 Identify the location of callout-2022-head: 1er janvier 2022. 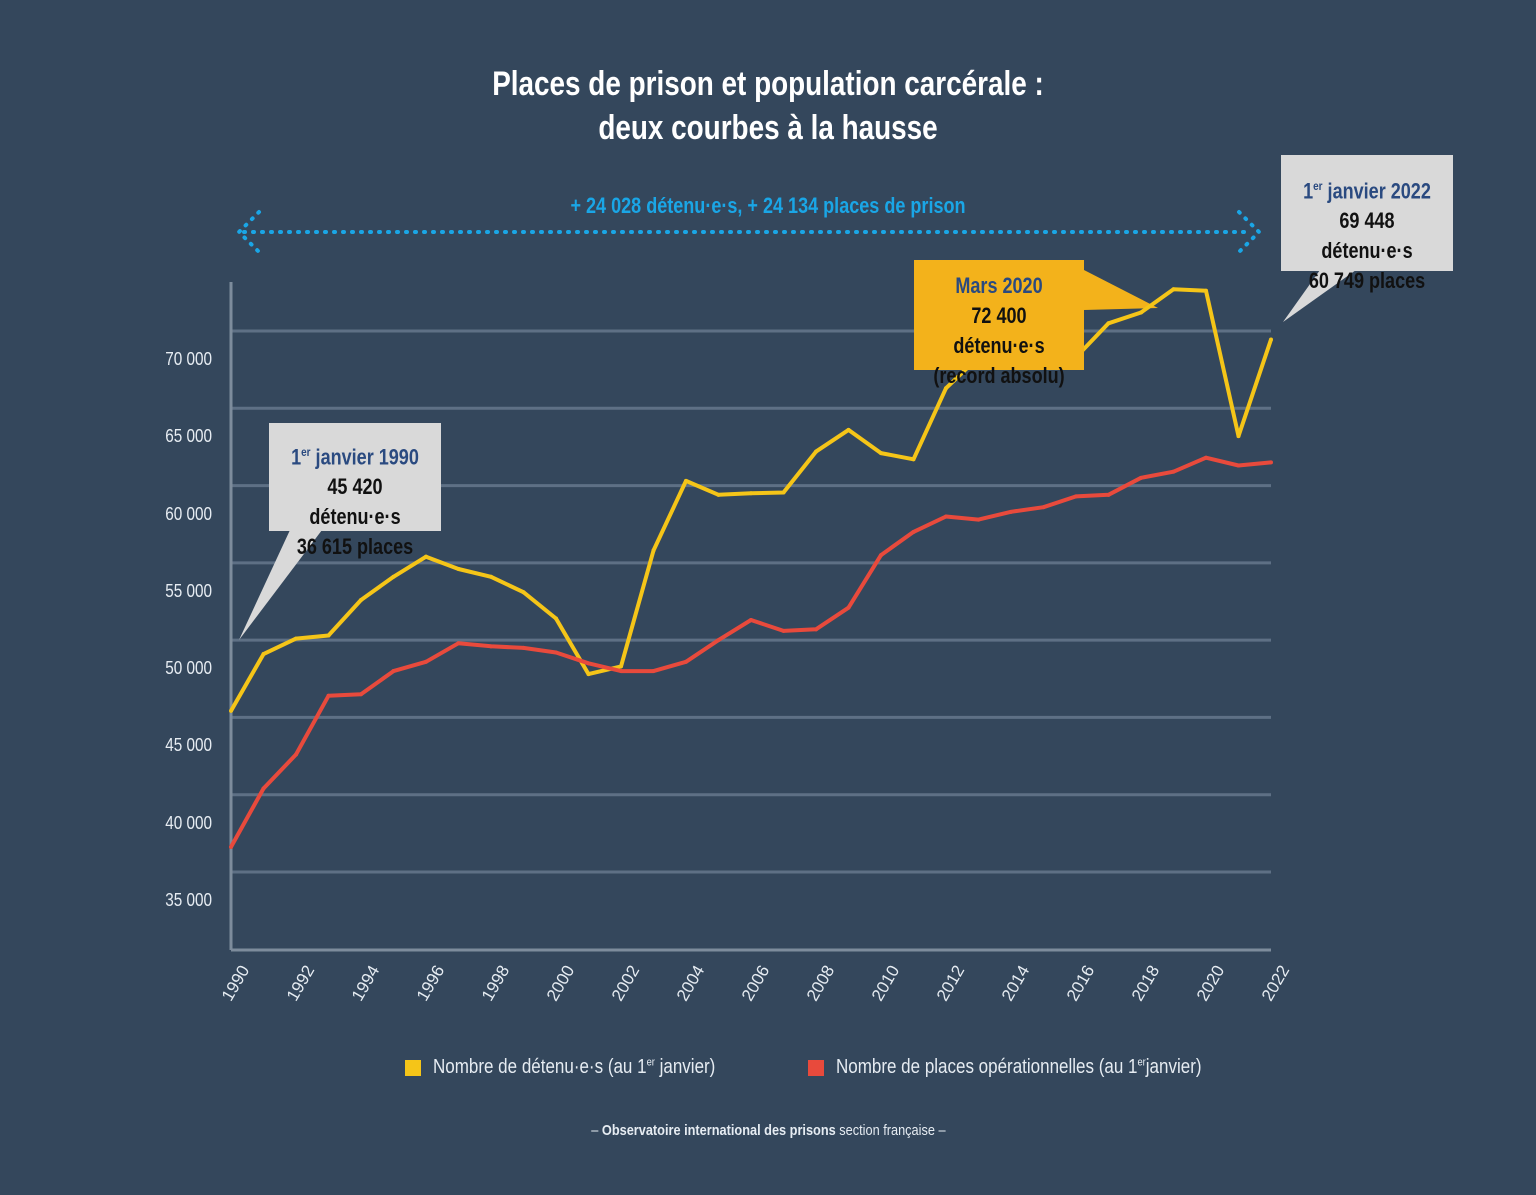
(1367, 191).